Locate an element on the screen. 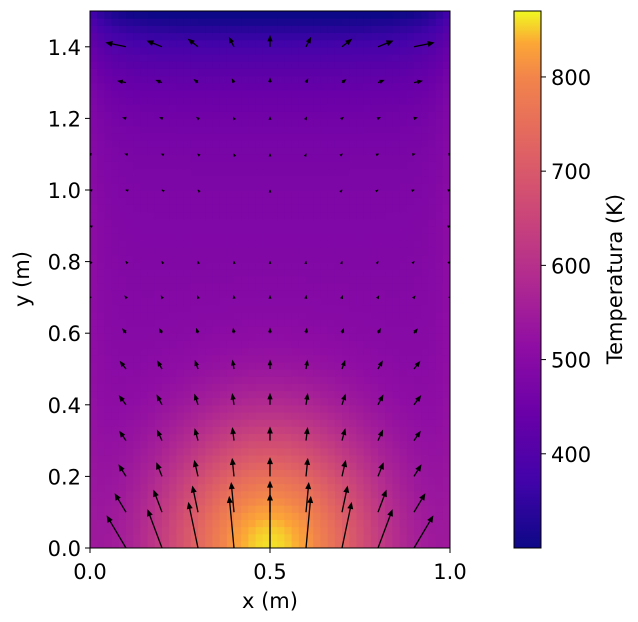  x-tick-label: 1.0 is located at coordinates (449, 572).